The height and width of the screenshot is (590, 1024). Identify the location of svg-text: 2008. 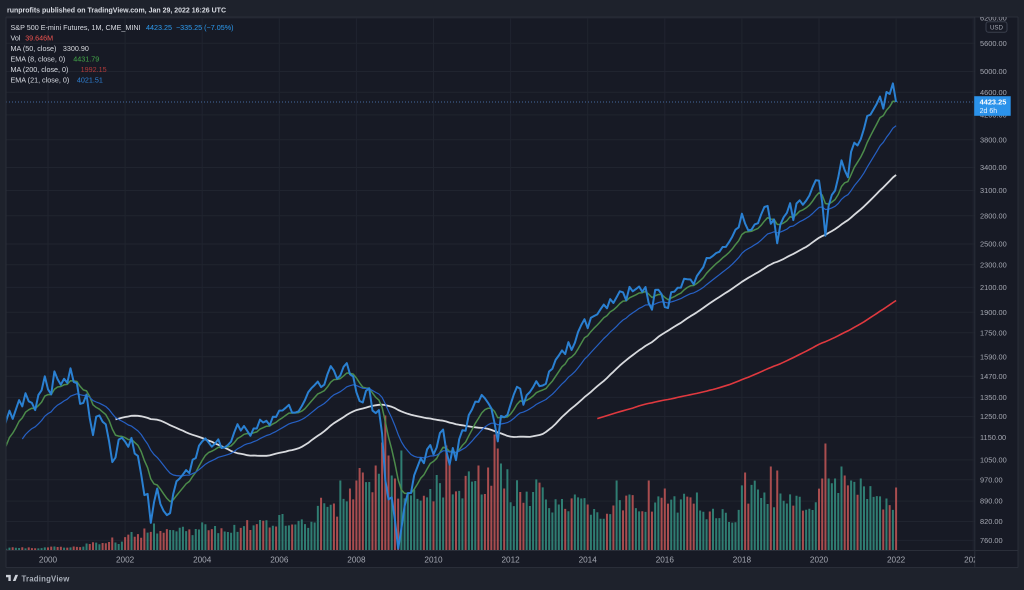
(356, 560).